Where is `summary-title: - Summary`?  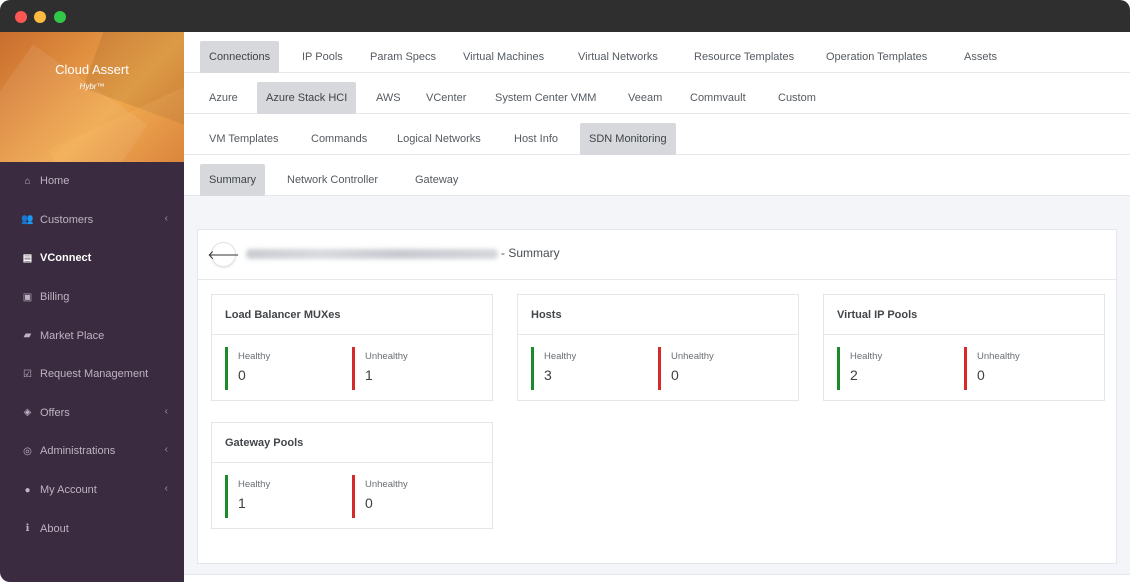
summary-title: - Summary is located at coordinates (530, 253).